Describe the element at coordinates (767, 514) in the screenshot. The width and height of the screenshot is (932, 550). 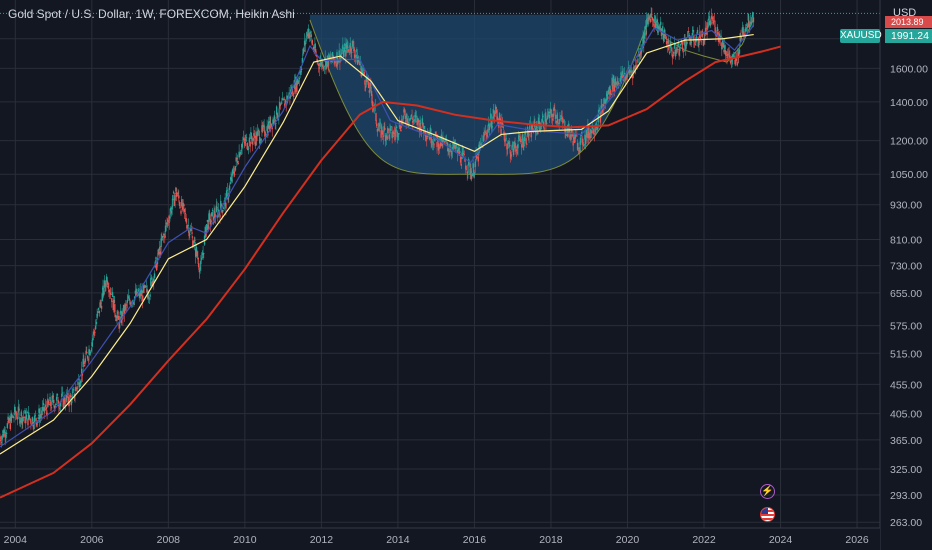
I see `us-flag-icon` at that location.